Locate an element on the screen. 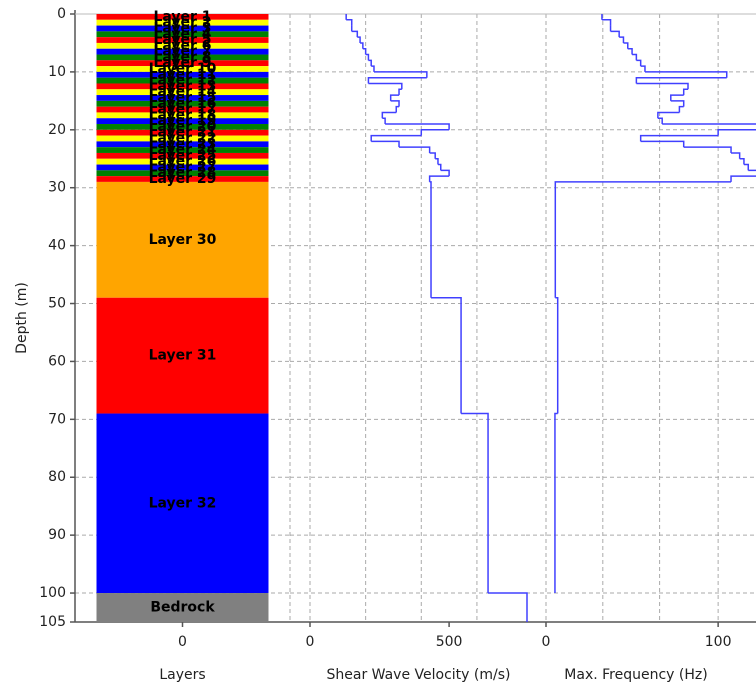 The image size is (756, 686). layer-label: Layer 11 is located at coordinates (183, 75).